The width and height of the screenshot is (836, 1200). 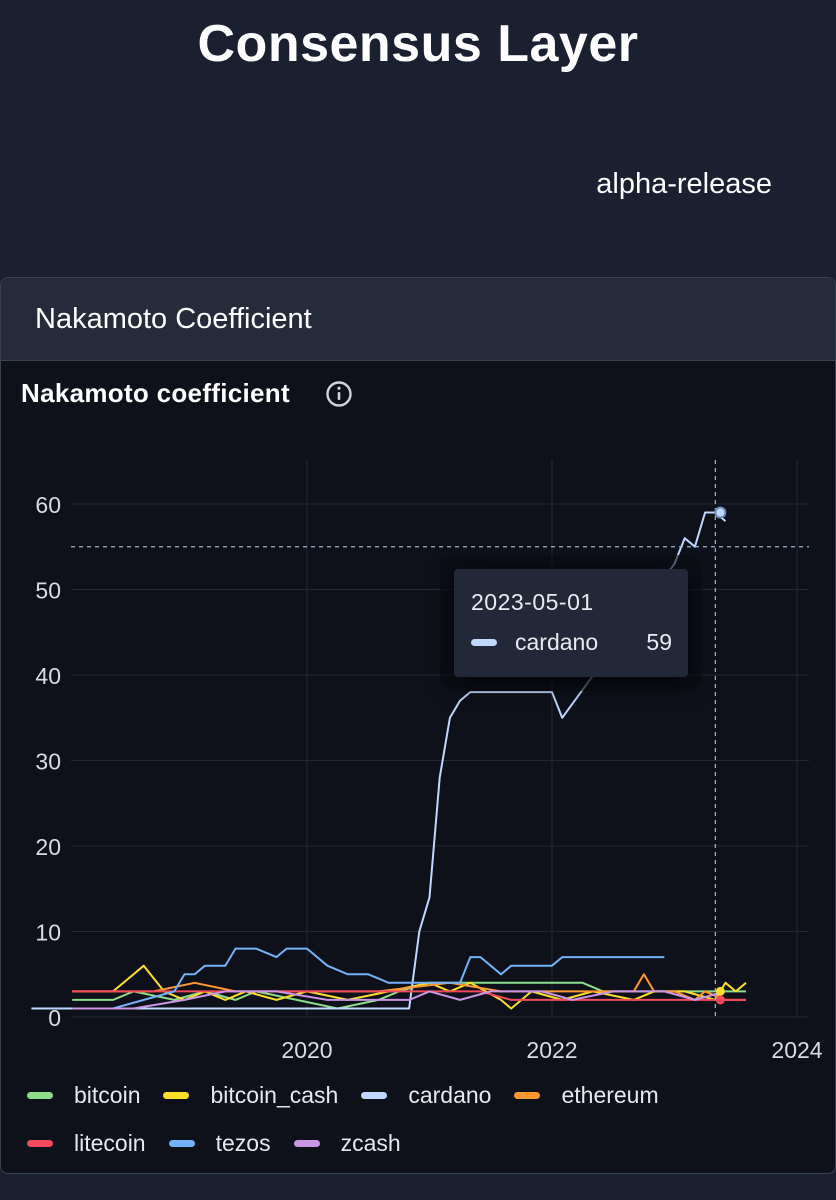 What do you see at coordinates (110, 1142) in the screenshot?
I see `legend-label-litecoin: litecoin` at bounding box center [110, 1142].